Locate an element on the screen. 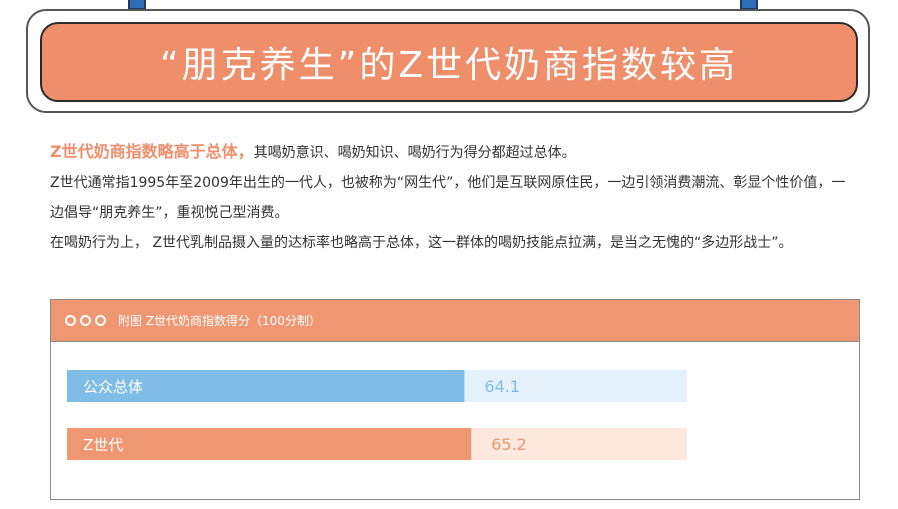  page-title: “朋克养生”的Z世代奶商指数较高 is located at coordinates (449, 65).